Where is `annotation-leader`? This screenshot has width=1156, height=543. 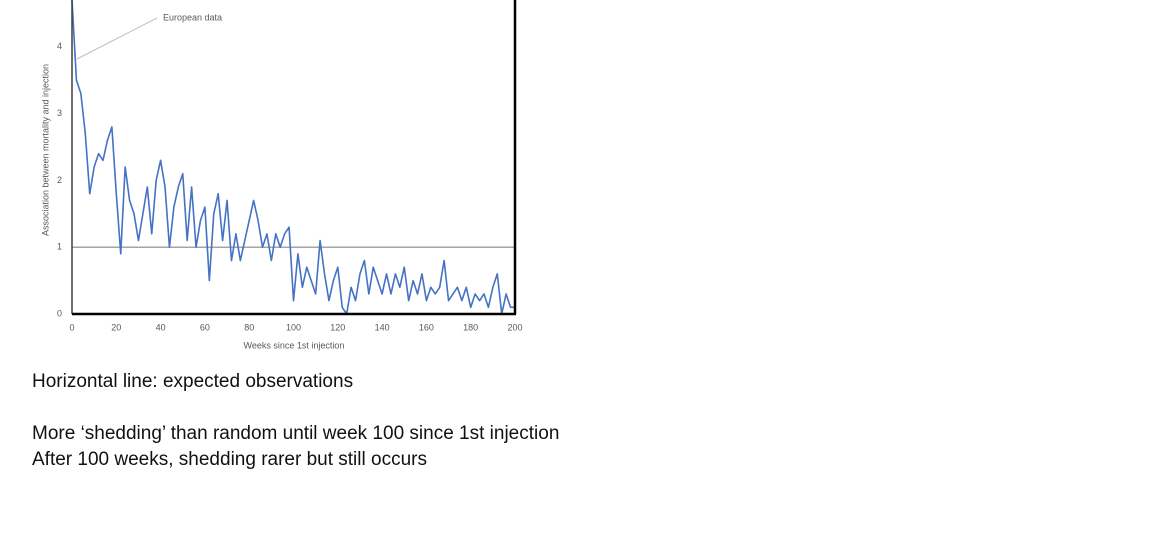
annotation-leader is located at coordinates (117, 38).